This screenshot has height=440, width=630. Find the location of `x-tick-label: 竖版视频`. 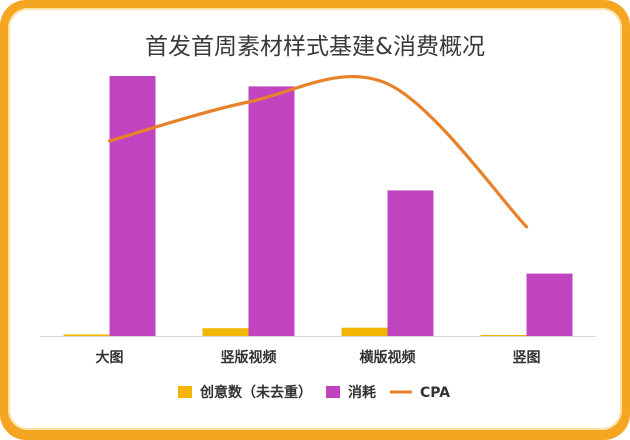

x-tick-label: 竖版视频 is located at coordinates (249, 357).